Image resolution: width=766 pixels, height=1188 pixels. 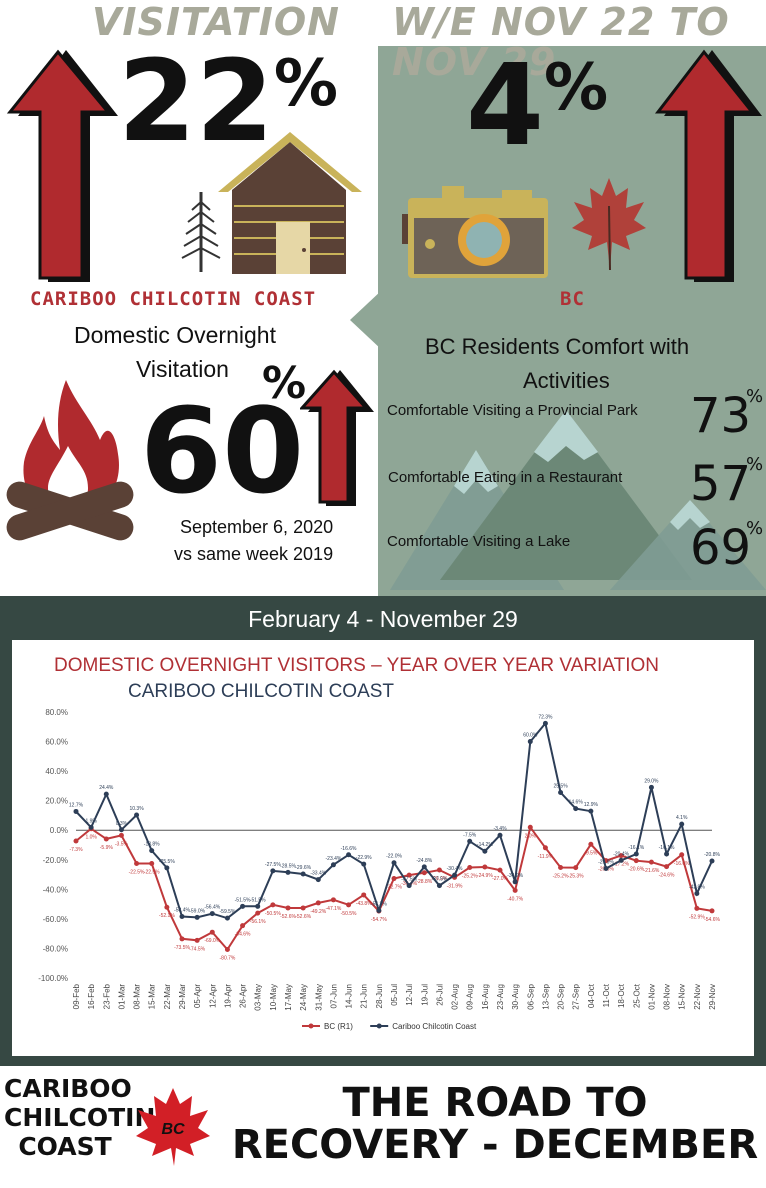 What do you see at coordinates (697, 917) in the screenshot?
I see `data-label: -52.9%` at bounding box center [697, 917].